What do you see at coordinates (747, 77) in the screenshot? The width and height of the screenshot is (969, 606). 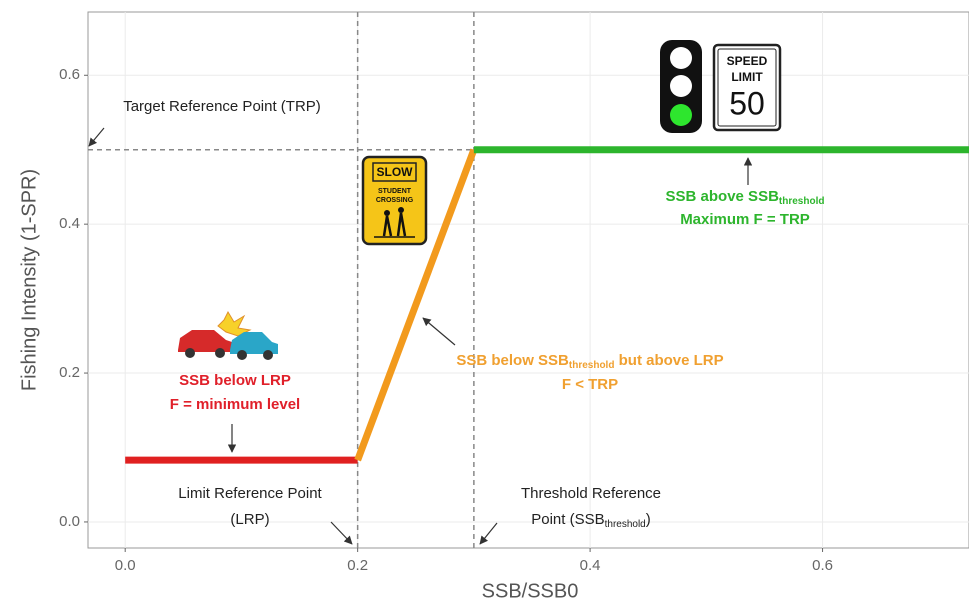 I see `sign-text: LIMIT` at bounding box center [747, 77].